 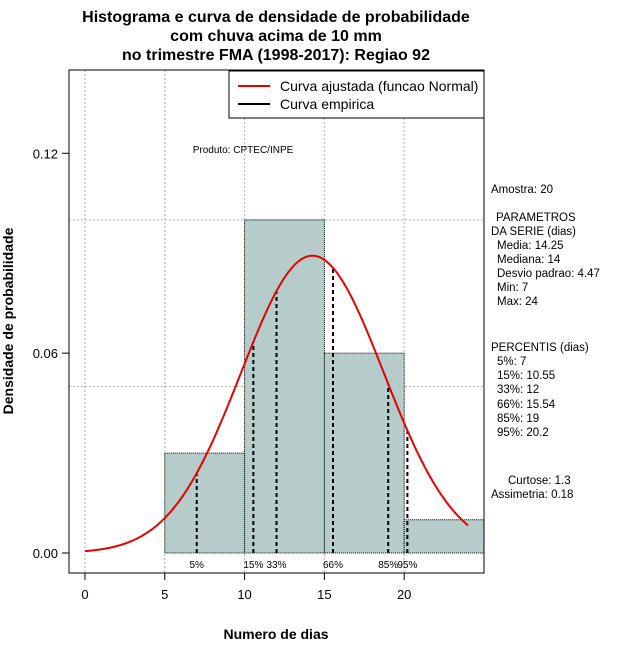 What do you see at coordinates (8, 320) in the screenshot?
I see `y-axis-title: Densidade de probabilidade` at bounding box center [8, 320].